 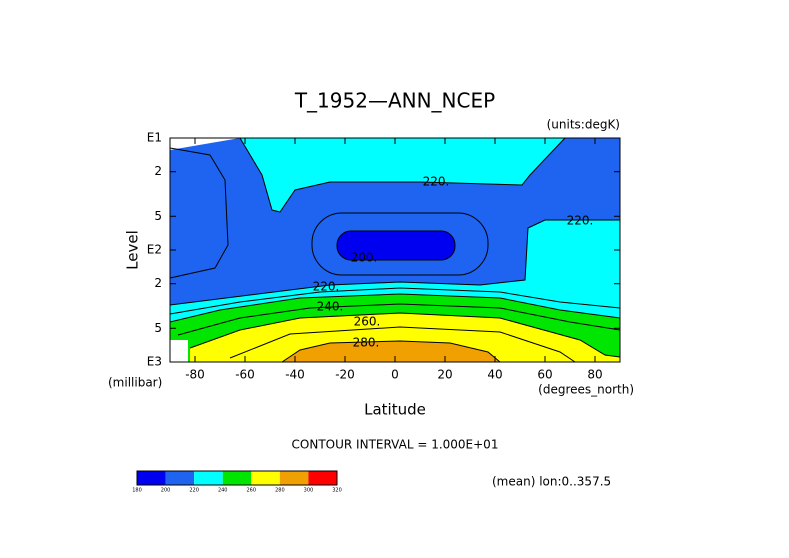 I want to click on y-tick-label: E2, so click(x=154, y=250).